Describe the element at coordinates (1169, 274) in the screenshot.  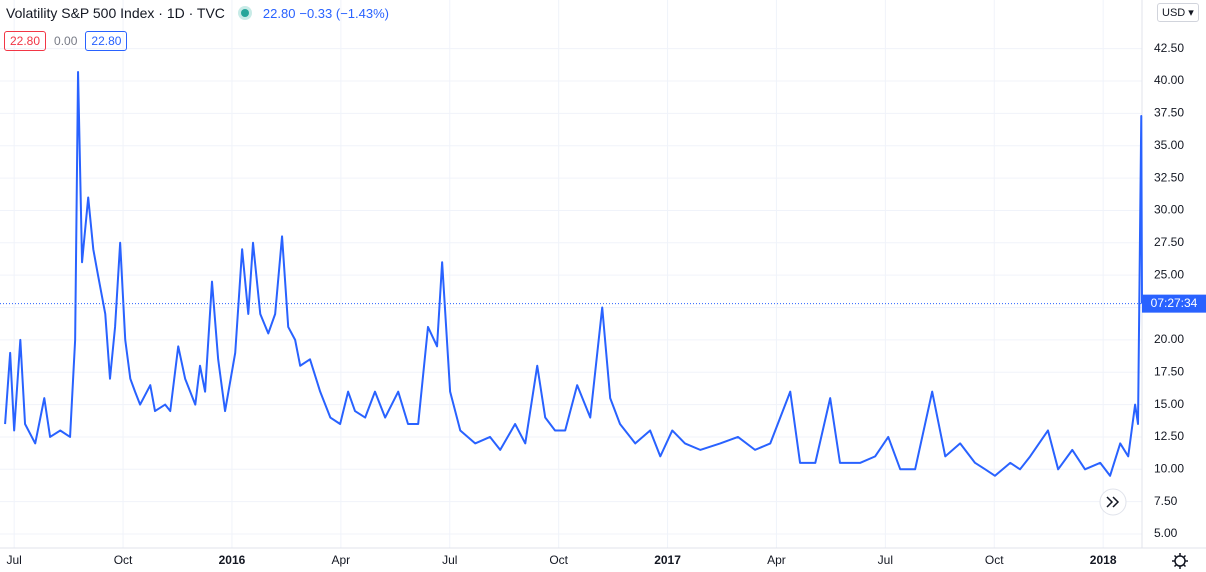
I see `y-tick-label: 25.00` at that location.